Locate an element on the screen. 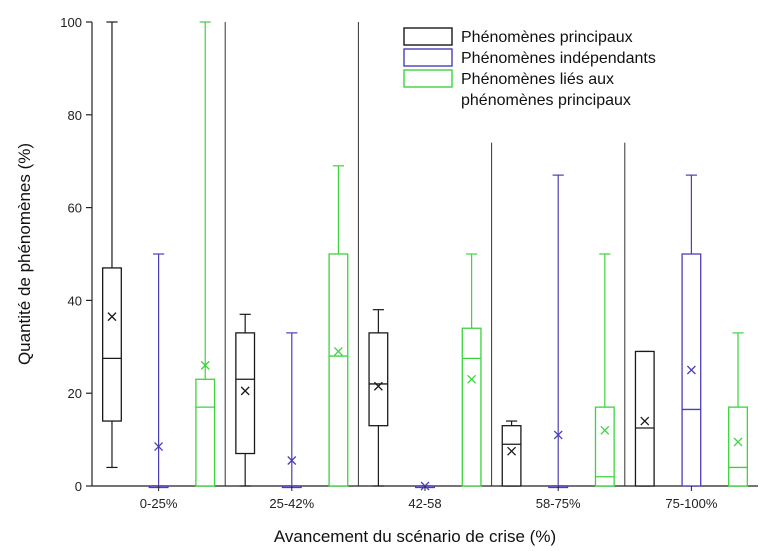 The width and height of the screenshot is (762, 551). legend-label: phénomènes principaux is located at coordinates (546, 100).